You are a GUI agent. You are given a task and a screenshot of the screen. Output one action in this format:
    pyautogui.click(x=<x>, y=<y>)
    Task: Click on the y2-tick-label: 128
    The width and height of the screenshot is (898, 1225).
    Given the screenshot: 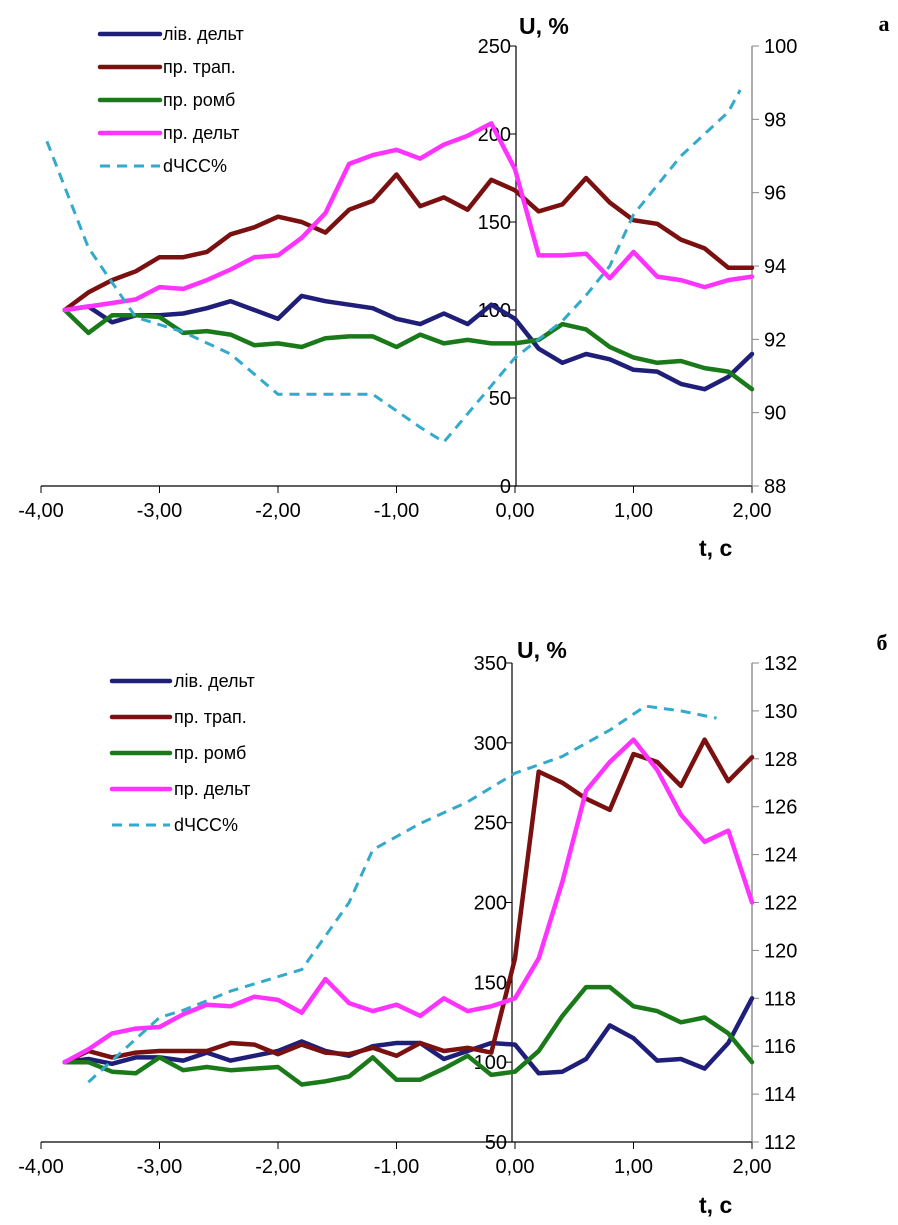 What is the action you would take?
    pyautogui.click(x=780, y=760)
    